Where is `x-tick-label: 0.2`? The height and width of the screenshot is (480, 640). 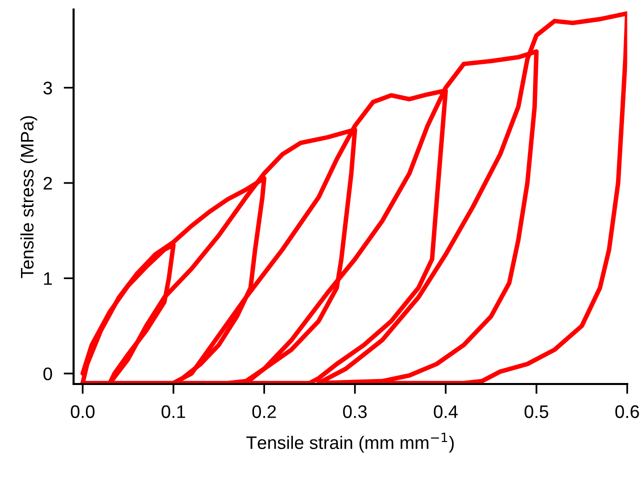
x-tick-label: 0.2 is located at coordinates (264, 411).